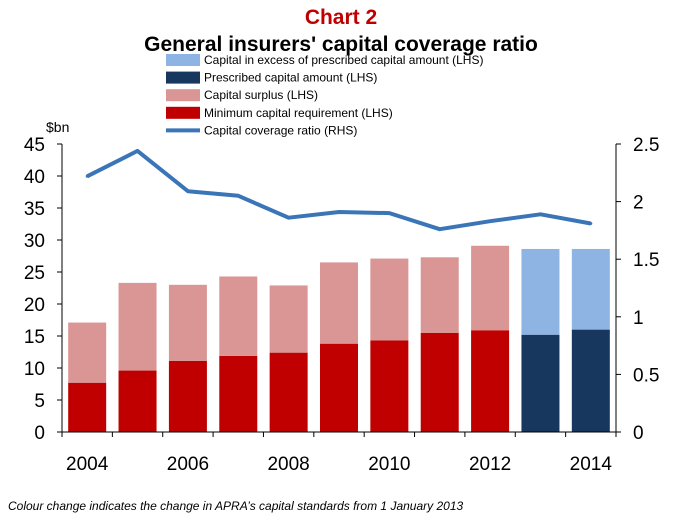 The width and height of the screenshot is (681, 520). Describe the element at coordinates (341, 17) in the screenshot. I see `chart-title: Chart 2` at that location.